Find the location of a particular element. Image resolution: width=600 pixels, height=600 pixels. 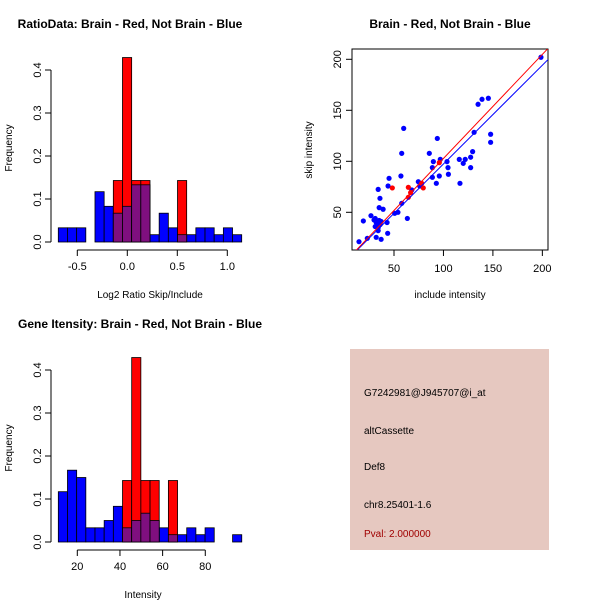

fit-line-brain is located at coordinates (451, 149).